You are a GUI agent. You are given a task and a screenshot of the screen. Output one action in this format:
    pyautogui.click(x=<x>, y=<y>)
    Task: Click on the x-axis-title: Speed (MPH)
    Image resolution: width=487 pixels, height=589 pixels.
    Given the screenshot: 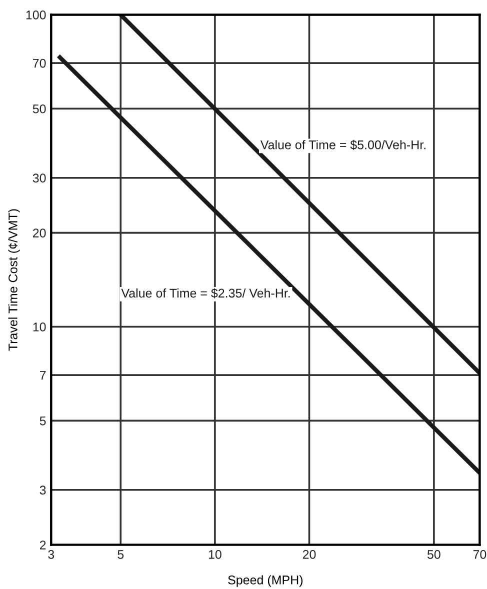 What is the action you would take?
    pyautogui.click(x=265, y=581)
    